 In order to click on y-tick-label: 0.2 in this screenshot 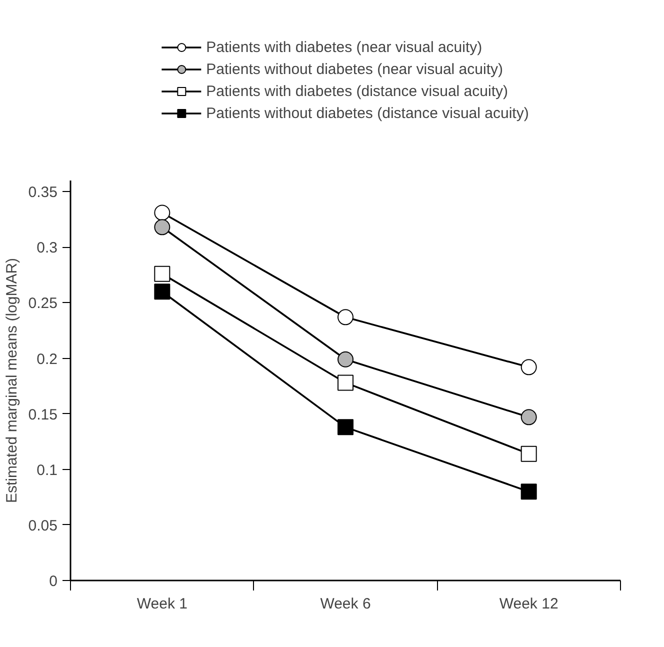, I will do `click(47, 359)`.